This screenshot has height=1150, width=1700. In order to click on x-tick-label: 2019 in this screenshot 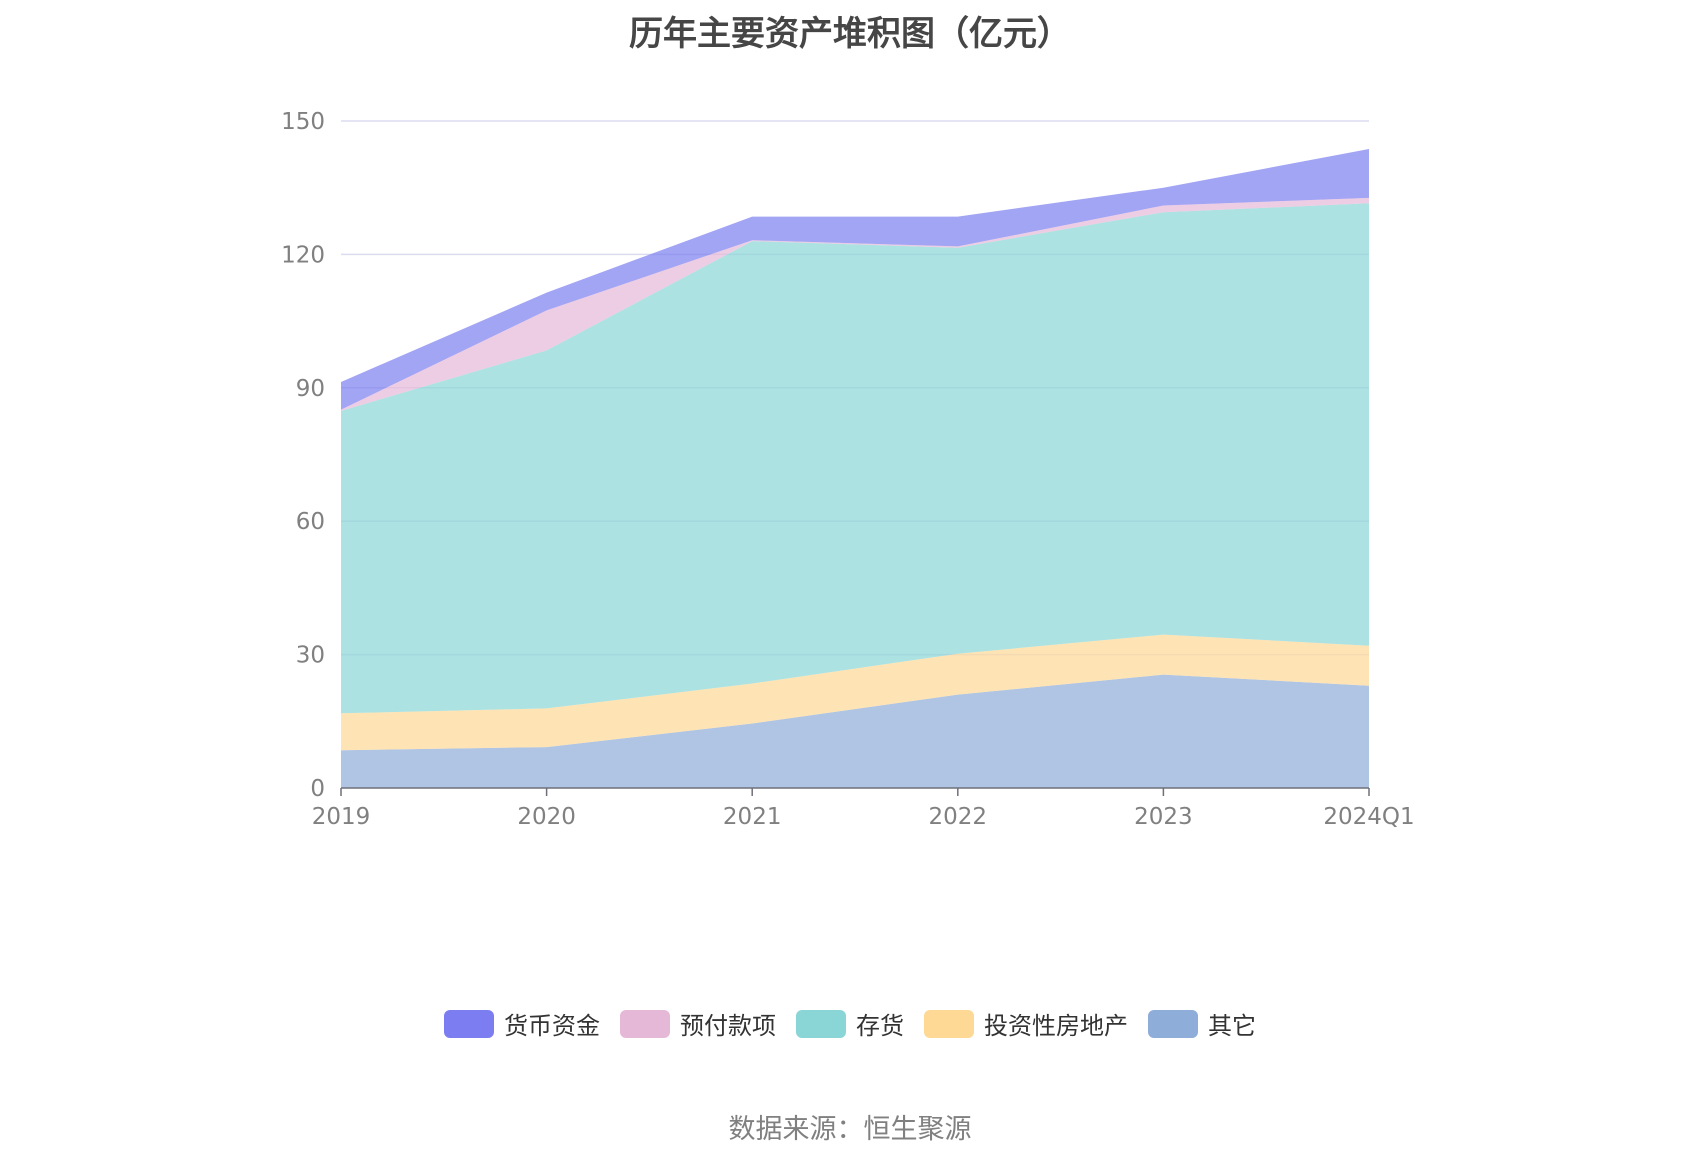, I will do `click(341, 817)`.